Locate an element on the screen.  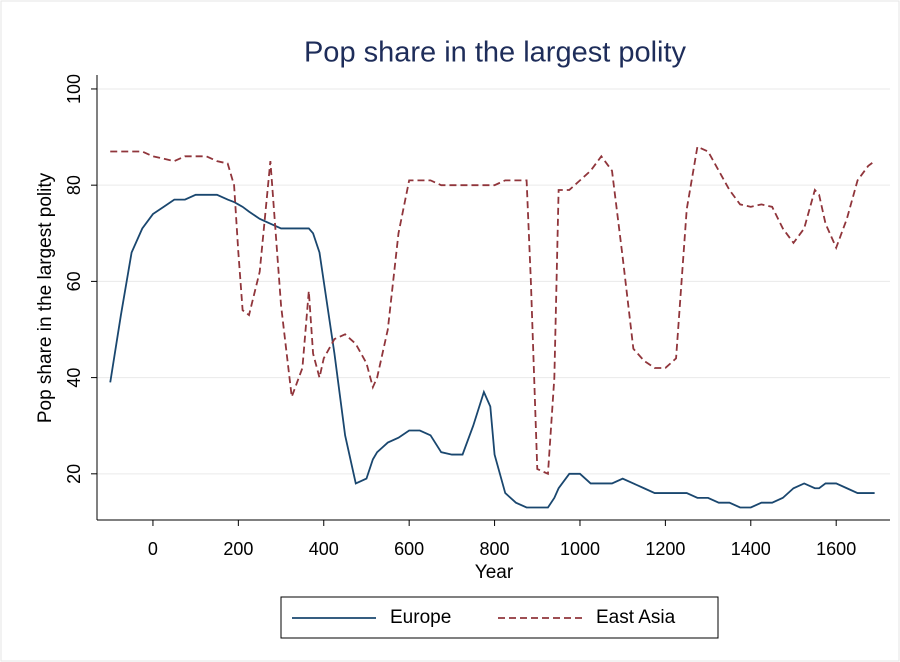
y-tick-label: 20 is located at coordinates (74, 474).